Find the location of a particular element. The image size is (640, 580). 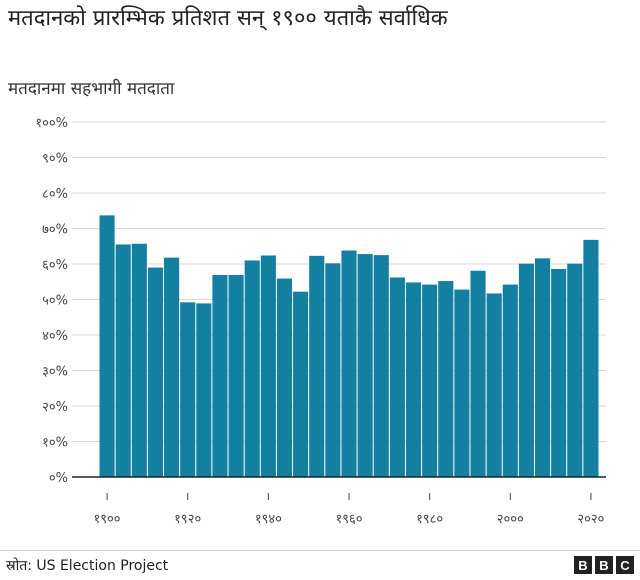

y-tick-label: ७०% is located at coordinates (55, 230).